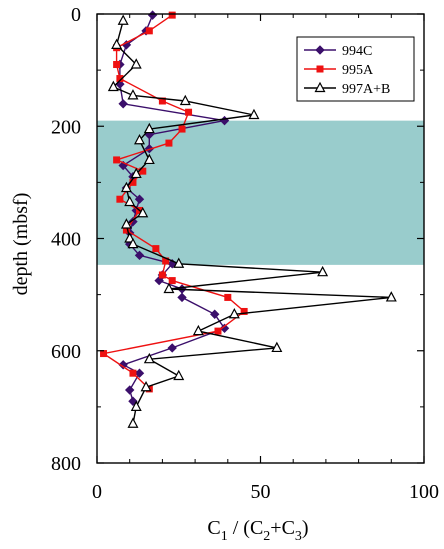 Image resolution: width=444 pixels, height=549 pixels. Describe the element at coordinates (66, 127) in the screenshot. I see `y-tick-label: 200` at that location.